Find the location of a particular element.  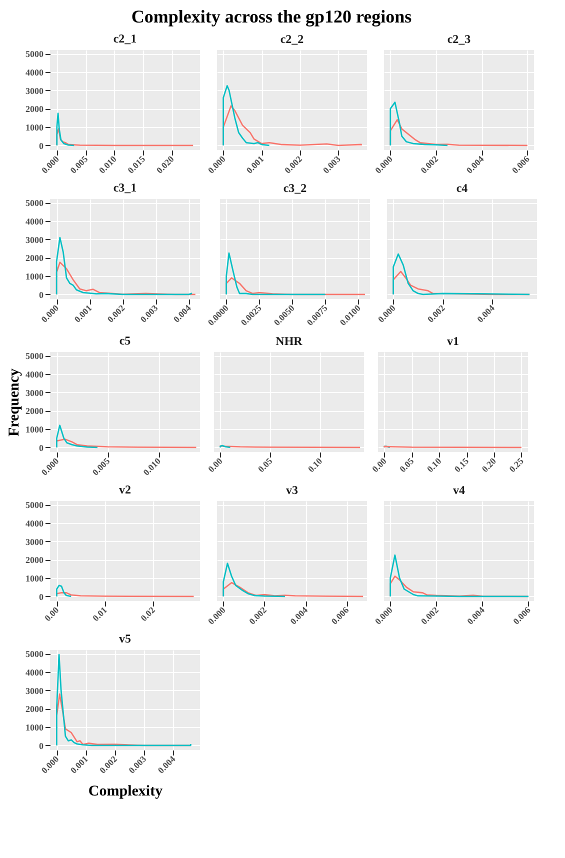

text: Complexity across the gp120 regions is located at coordinates (271, 16).